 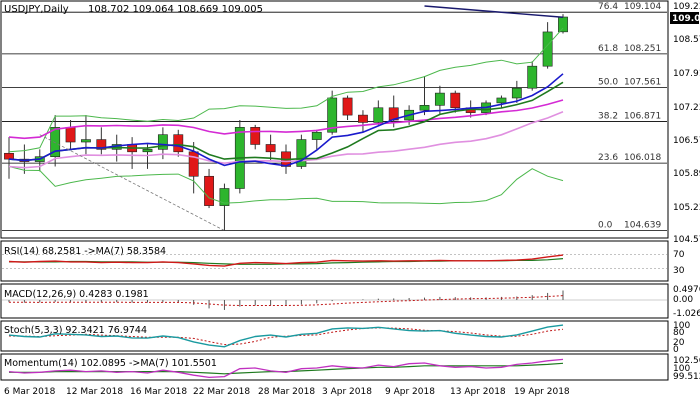 I want to click on price-tick: 104.570, so click(x=686, y=240).